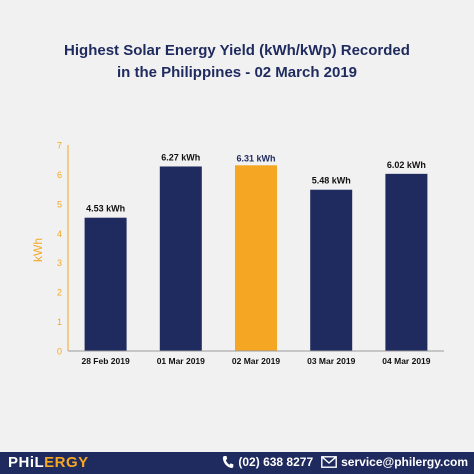 The width and height of the screenshot is (474, 474). I want to click on data-label-3: 6.31 kWh, so click(255, 158).